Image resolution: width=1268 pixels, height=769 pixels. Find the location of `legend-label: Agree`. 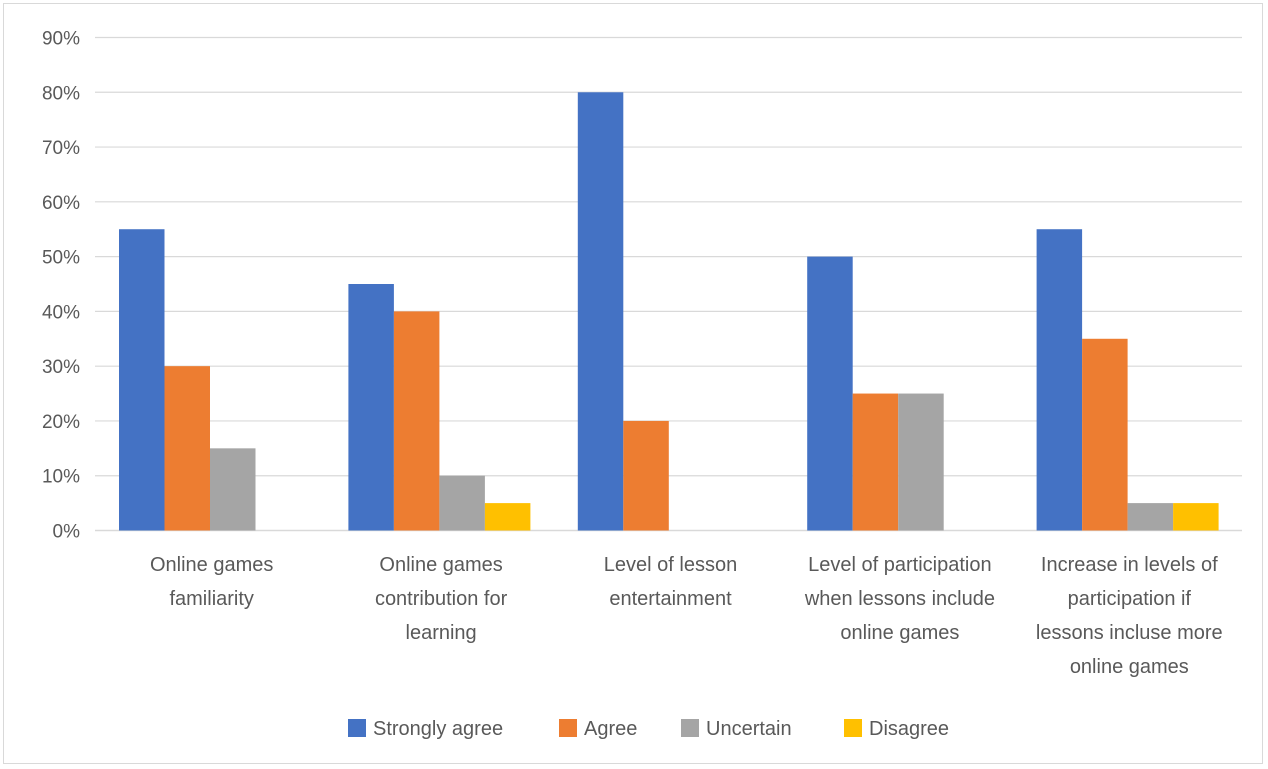

legend-label: Agree is located at coordinates (610, 729).